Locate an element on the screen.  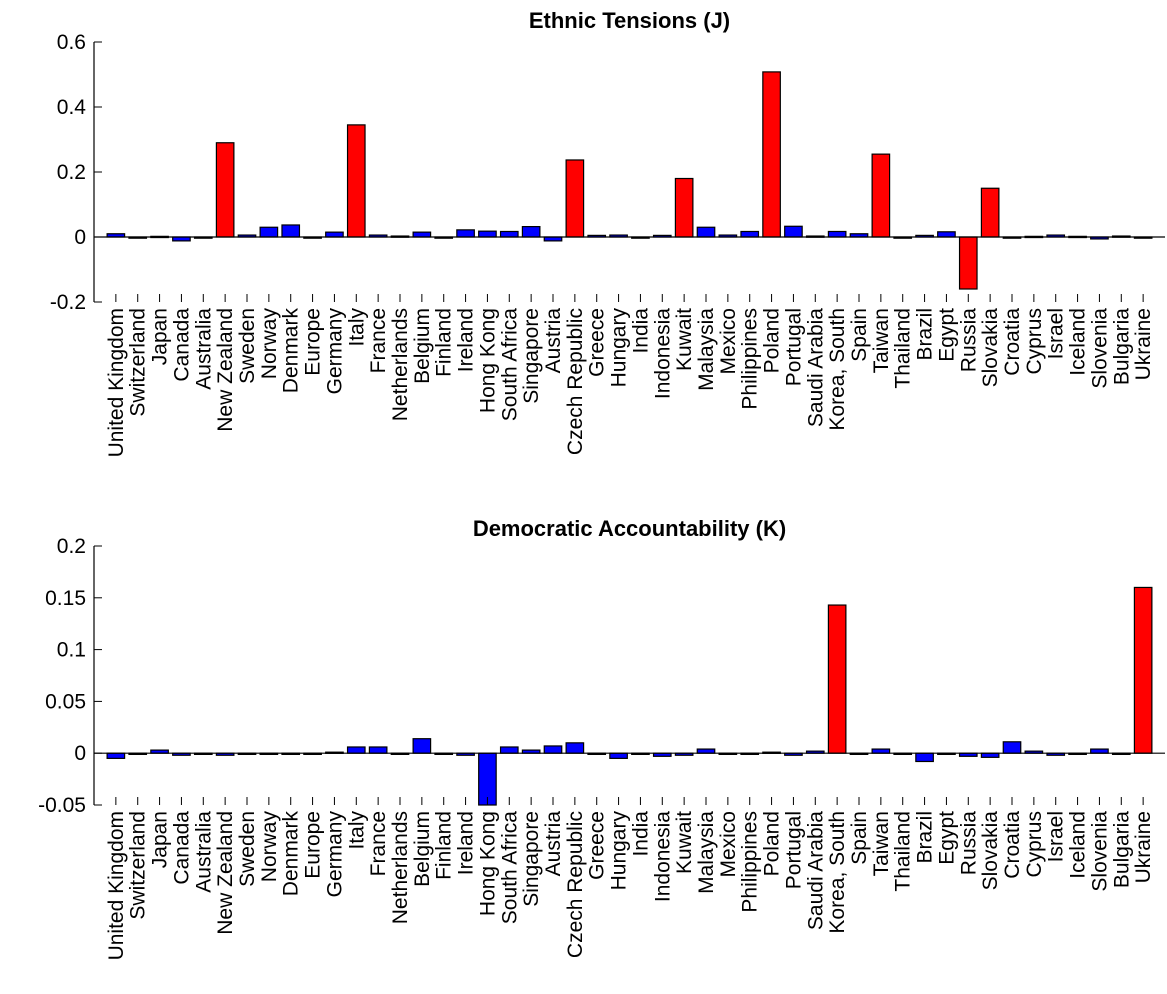
x-tick-label: Slovenia is located at coordinates (1099, 851).